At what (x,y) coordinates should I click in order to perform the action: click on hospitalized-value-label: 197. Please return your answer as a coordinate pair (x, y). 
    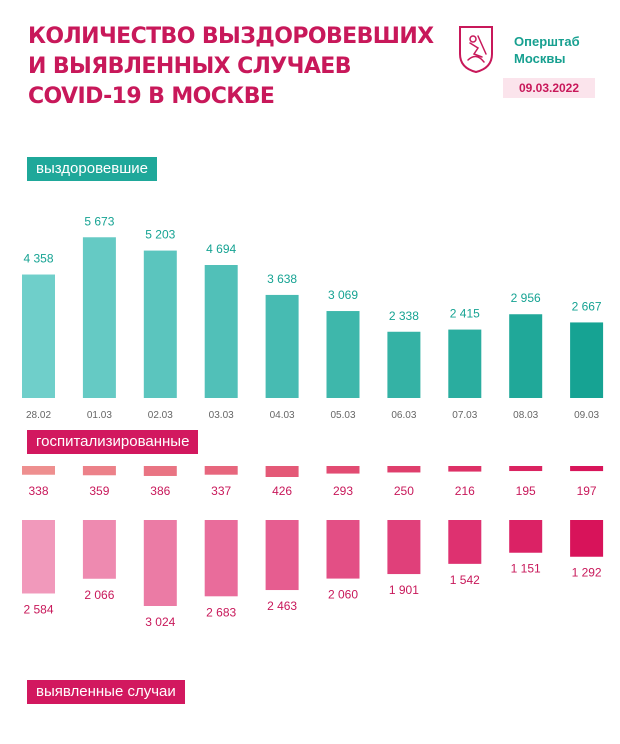
    Looking at the image, I should click on (587, 491).